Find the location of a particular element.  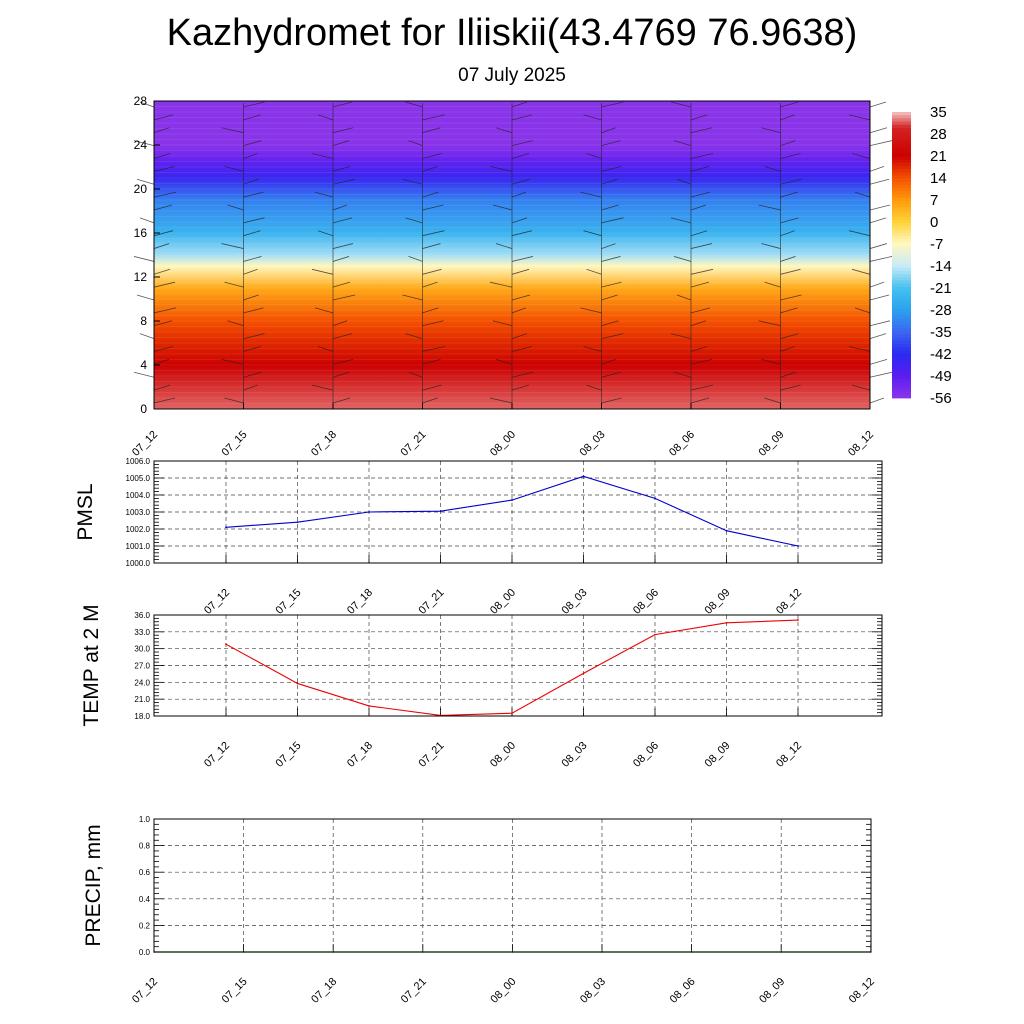

y-tick-label: 1000.0 is located at coordinates (138, 563).